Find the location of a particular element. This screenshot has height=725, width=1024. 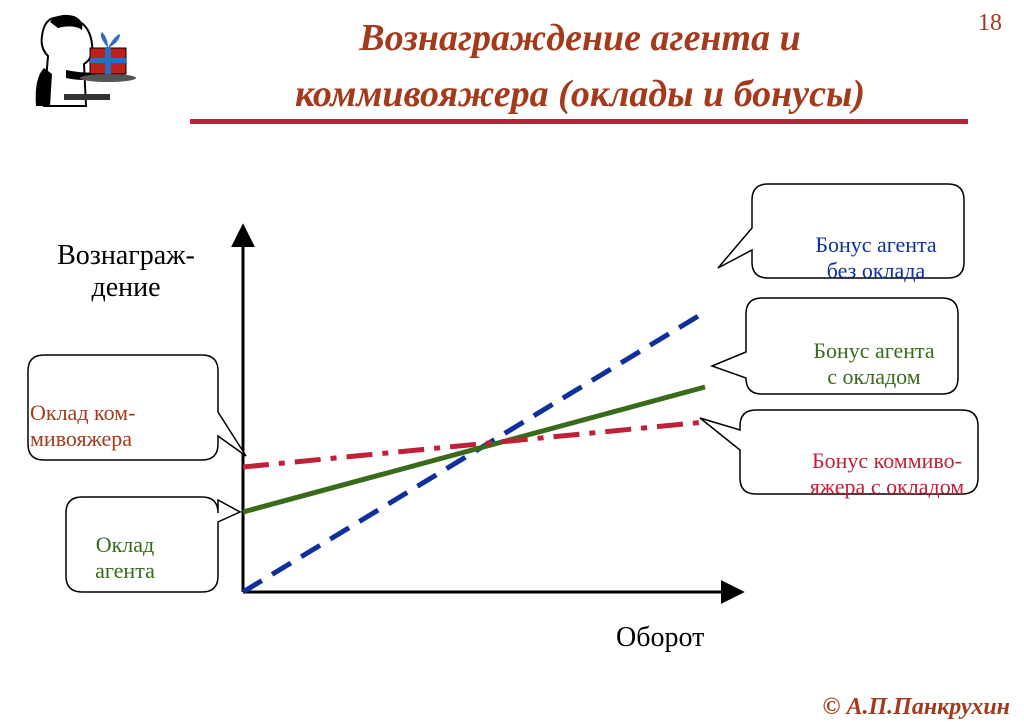

legend-label-agent-with-salary: Бонус агента с окладом is located at coordinates (874, 364).